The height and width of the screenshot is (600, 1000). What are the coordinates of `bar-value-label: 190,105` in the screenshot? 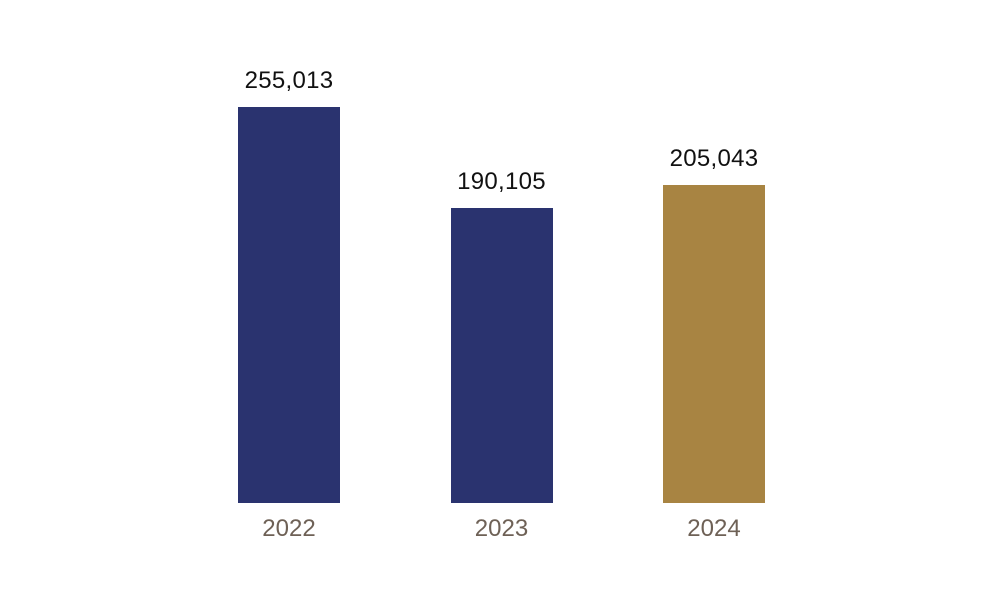 It's located at (501, 181).